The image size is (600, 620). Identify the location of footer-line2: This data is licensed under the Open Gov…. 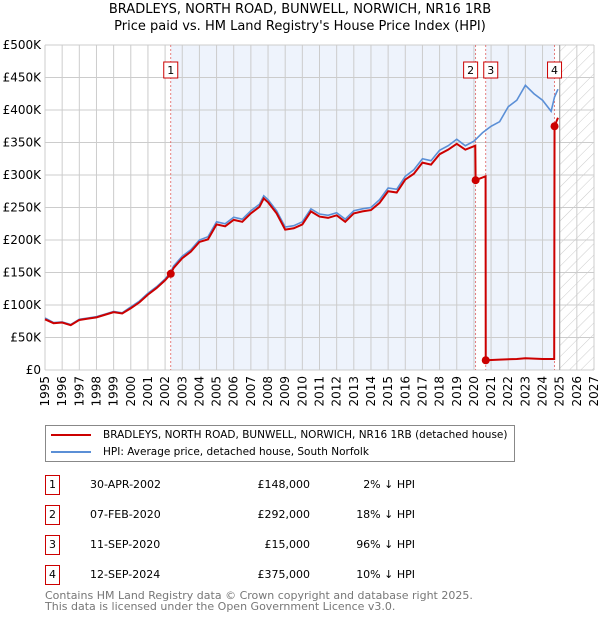
(220, 606).